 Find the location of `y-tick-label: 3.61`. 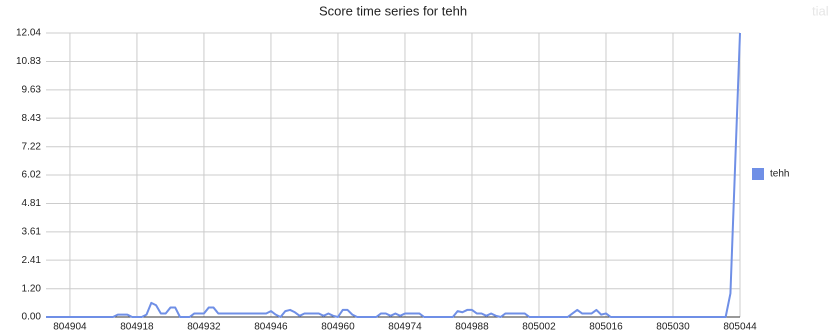

y-tick-label: 3.61 is located at coordinates (32, 231).